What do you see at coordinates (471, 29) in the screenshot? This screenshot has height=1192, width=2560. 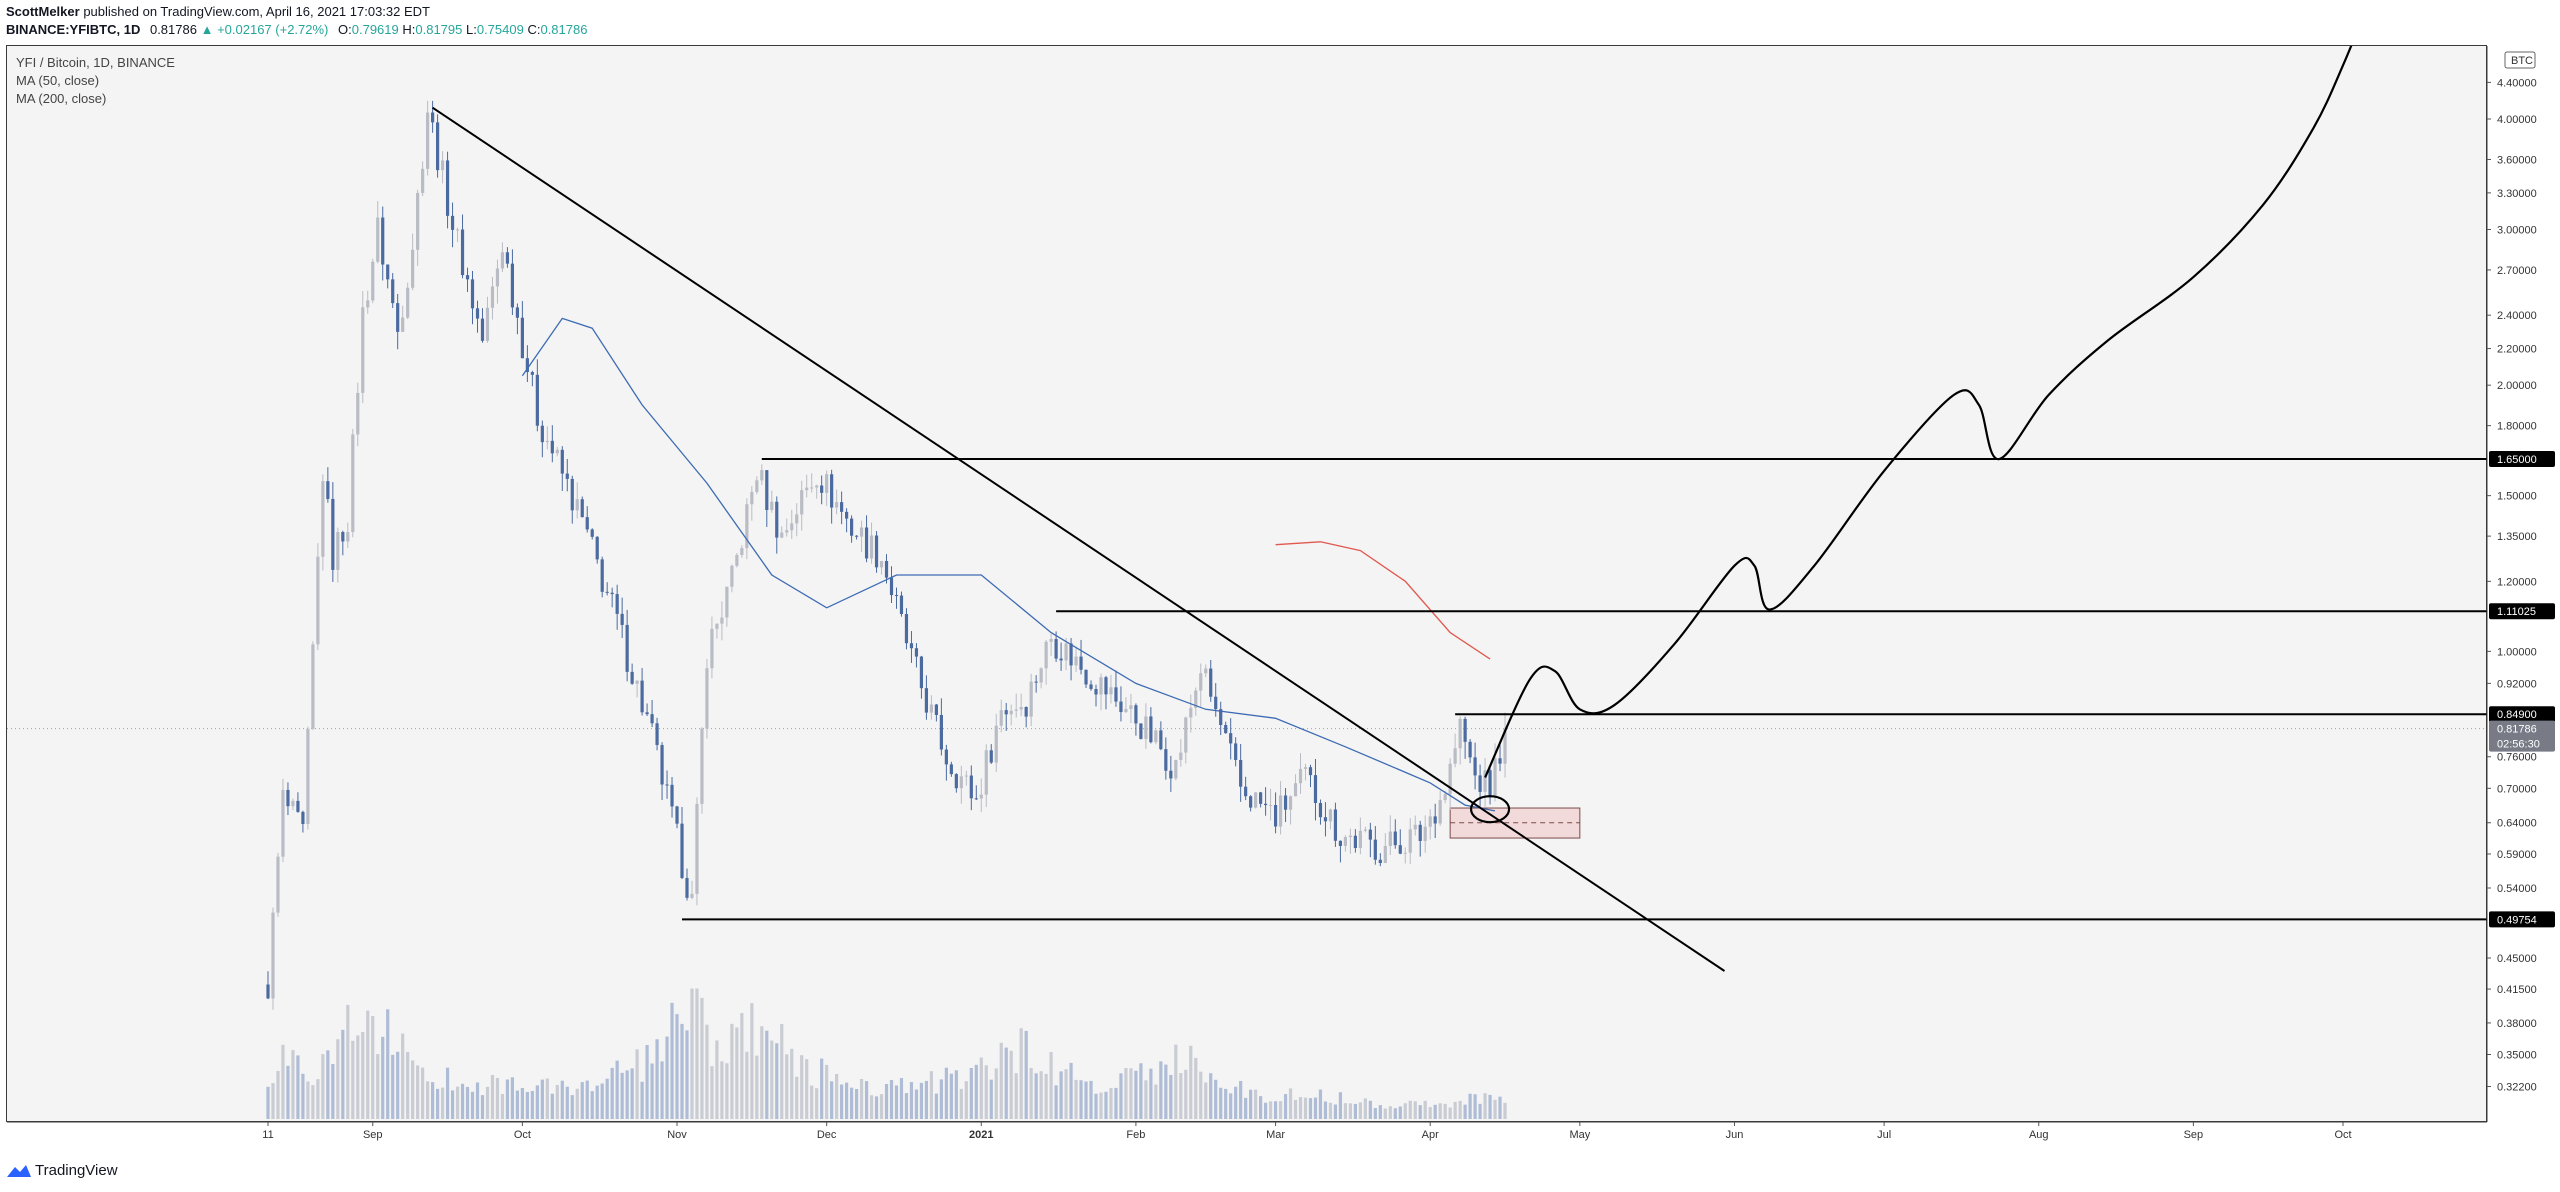 I see `low-label: L:` at bounding box center [471, 29].